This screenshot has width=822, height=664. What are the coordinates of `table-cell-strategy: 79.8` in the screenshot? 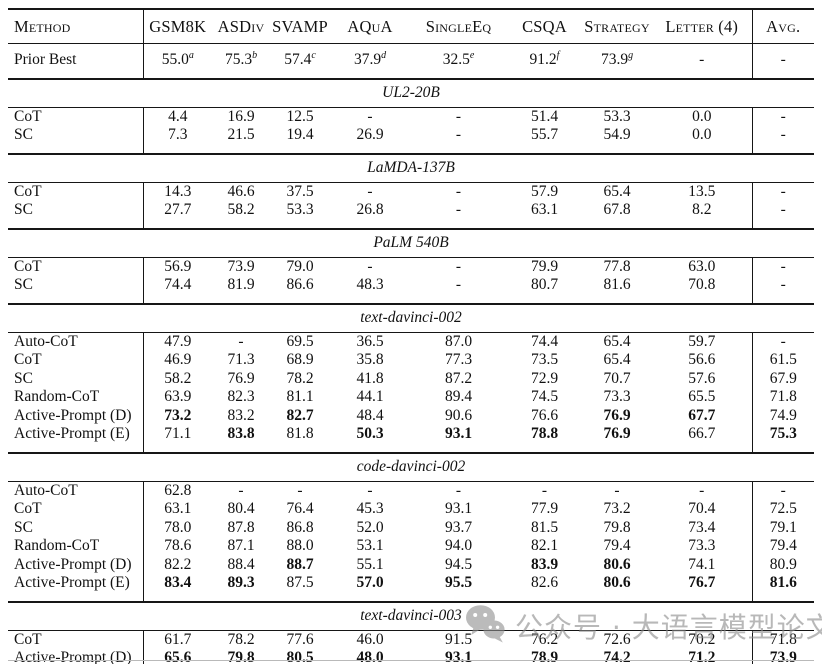 It's located at (617, 527).